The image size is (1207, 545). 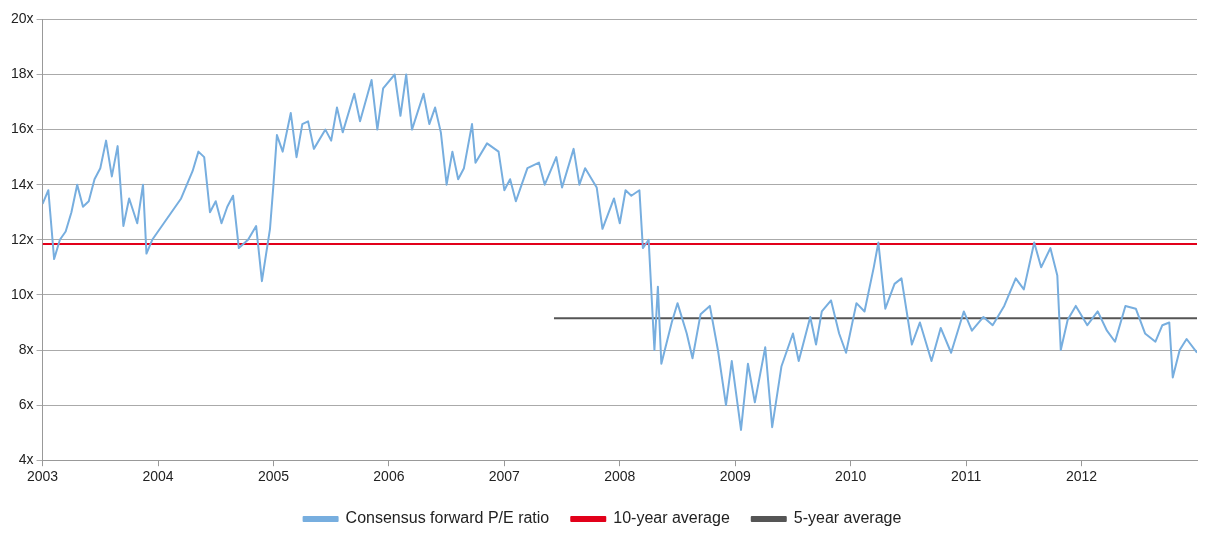 I want to click on x-tick-label: 2007, so click(x=504, y=476).